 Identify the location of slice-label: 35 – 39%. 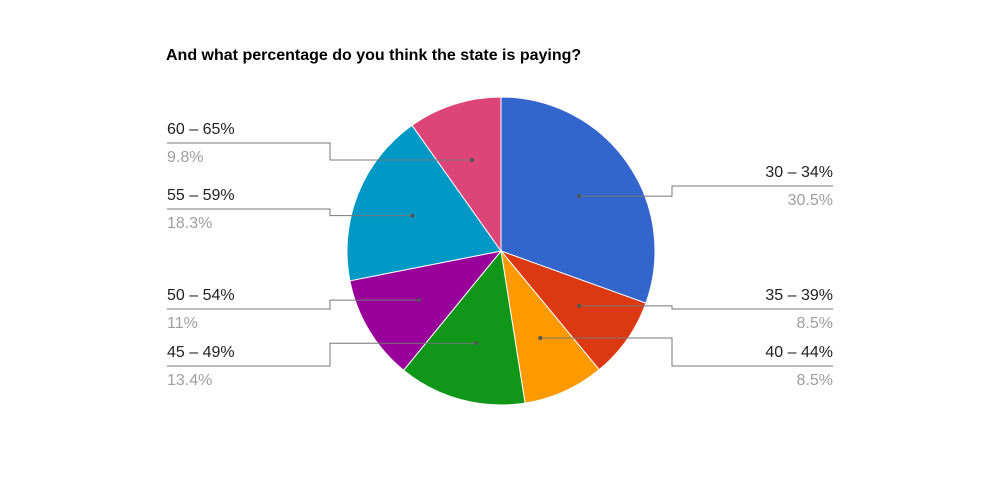
(799, 295).